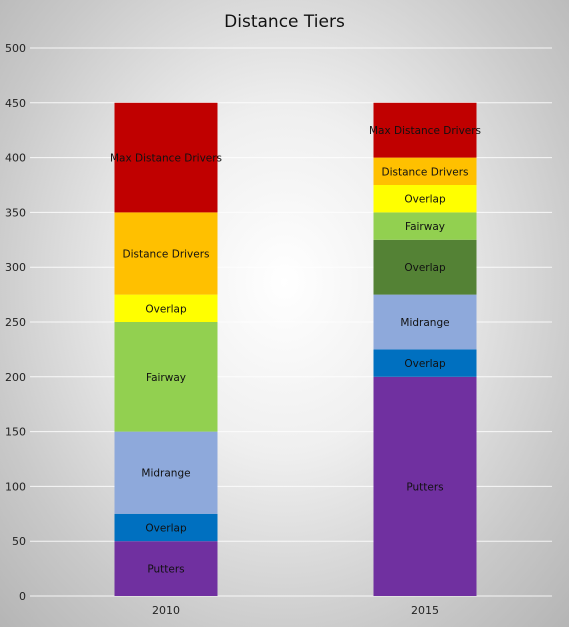 The width and height of the screenshot is (569, 627). I want to click on y-tick-label: 350, so click(15, 212).